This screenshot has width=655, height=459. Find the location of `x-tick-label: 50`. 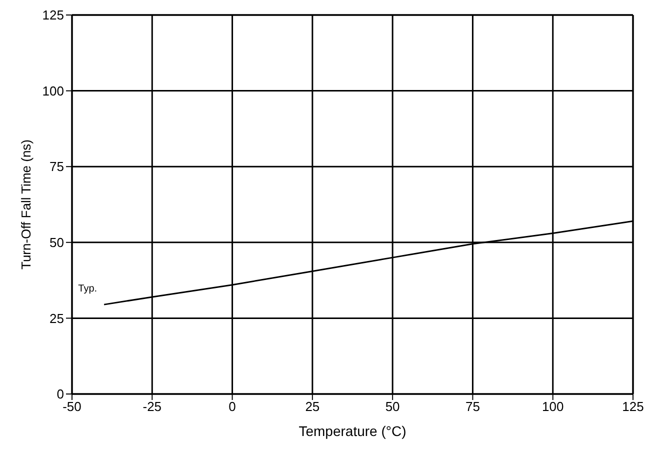

x-tick-label: 50 is located at coordinates (392, 406).